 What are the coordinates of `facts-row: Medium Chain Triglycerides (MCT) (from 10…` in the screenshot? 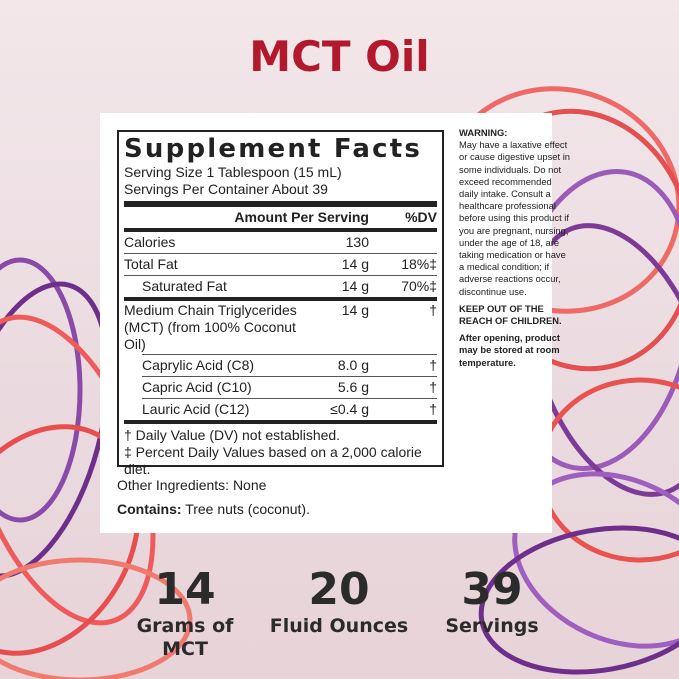 It's located at (280, 327).